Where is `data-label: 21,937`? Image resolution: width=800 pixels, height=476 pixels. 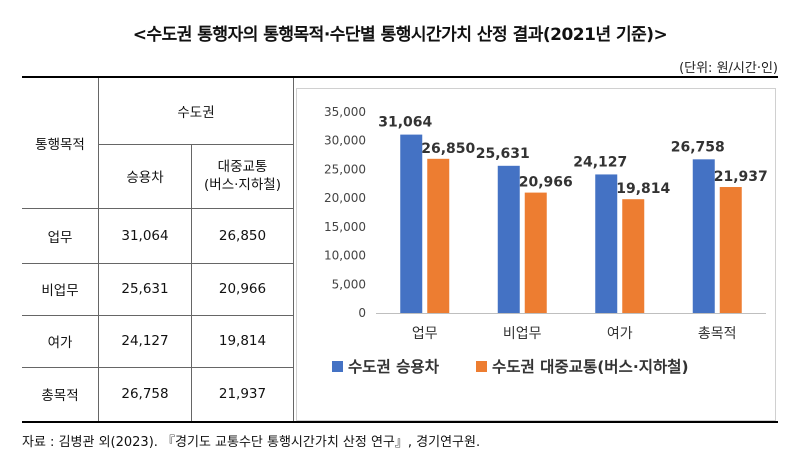
data-label: 21,937 is located at coordinates (741, 177).